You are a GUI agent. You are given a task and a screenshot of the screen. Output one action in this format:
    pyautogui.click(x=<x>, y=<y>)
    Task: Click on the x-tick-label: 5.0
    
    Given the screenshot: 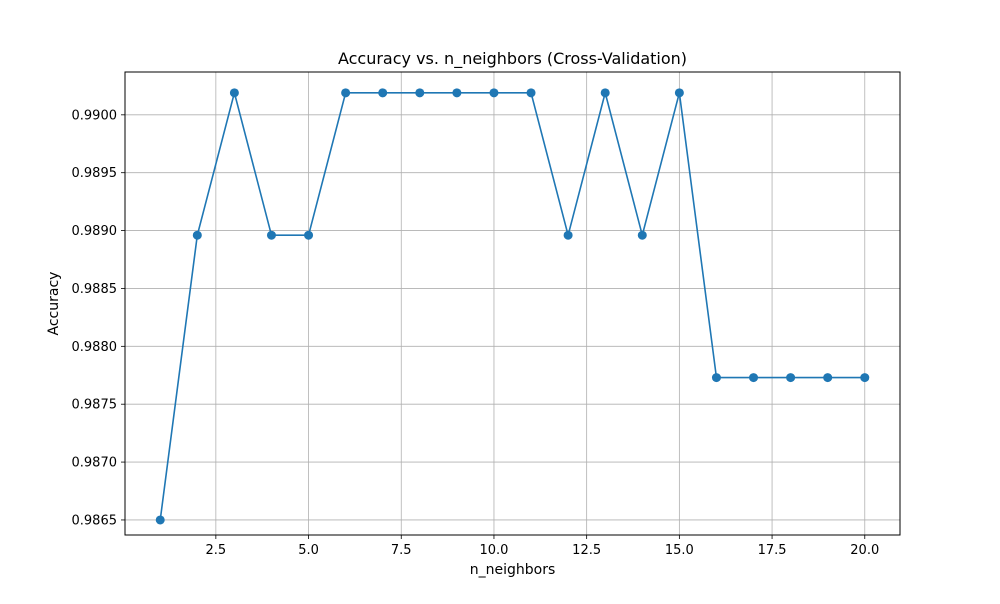 What is the action you would take?
    pyautogui.click(x=308, y=550)
    